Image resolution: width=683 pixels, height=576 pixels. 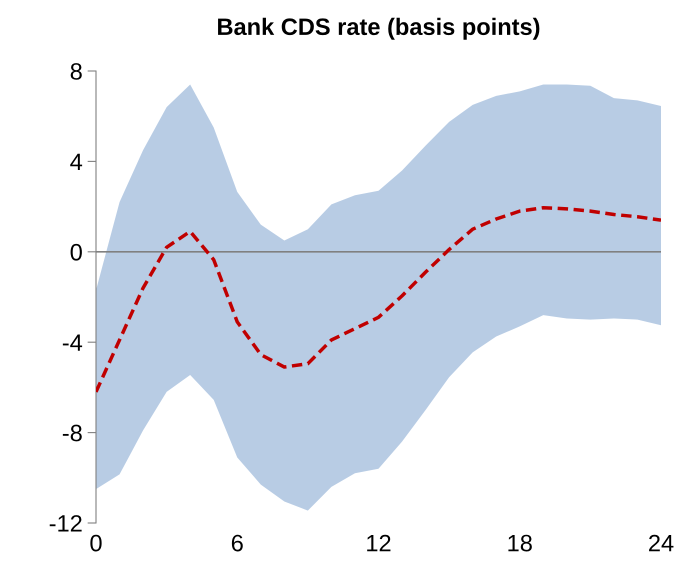 What do you see at coordinates (520, 543) in the screenshot?
I see `x-tick-label: 18` at bounding box center [520, 543].